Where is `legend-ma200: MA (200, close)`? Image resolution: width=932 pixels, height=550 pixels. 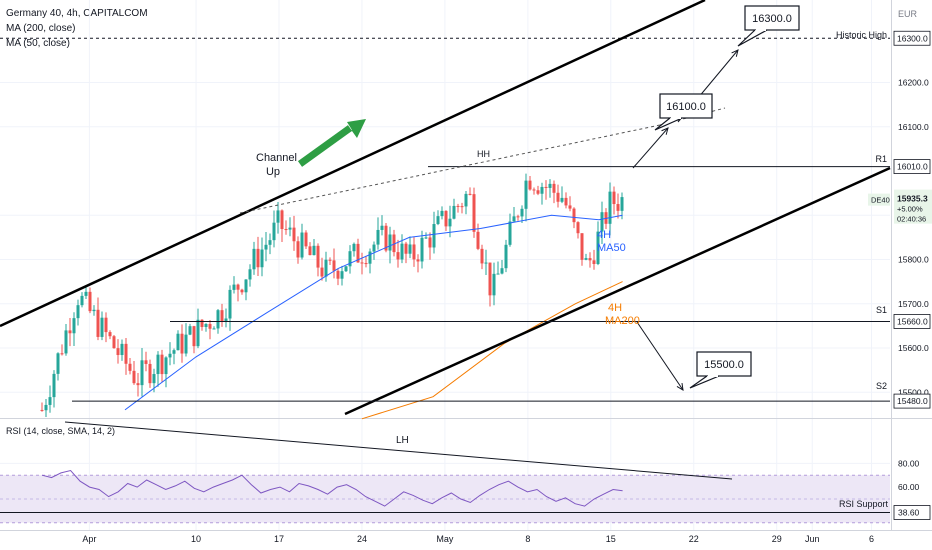
legend-ma200: MA (200, close) is located at coordinates (41, 28).